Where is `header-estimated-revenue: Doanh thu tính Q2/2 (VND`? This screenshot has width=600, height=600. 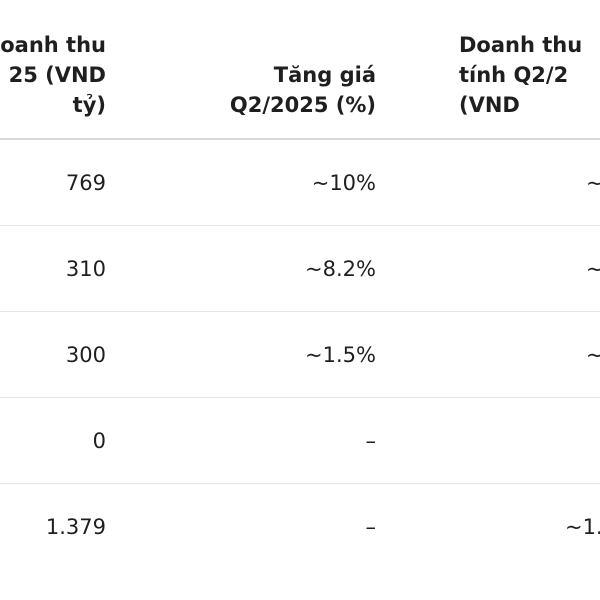
header-estimated-revenue: Doanh thu tính Q2/2 (VND is located at coordinates (520, 75).